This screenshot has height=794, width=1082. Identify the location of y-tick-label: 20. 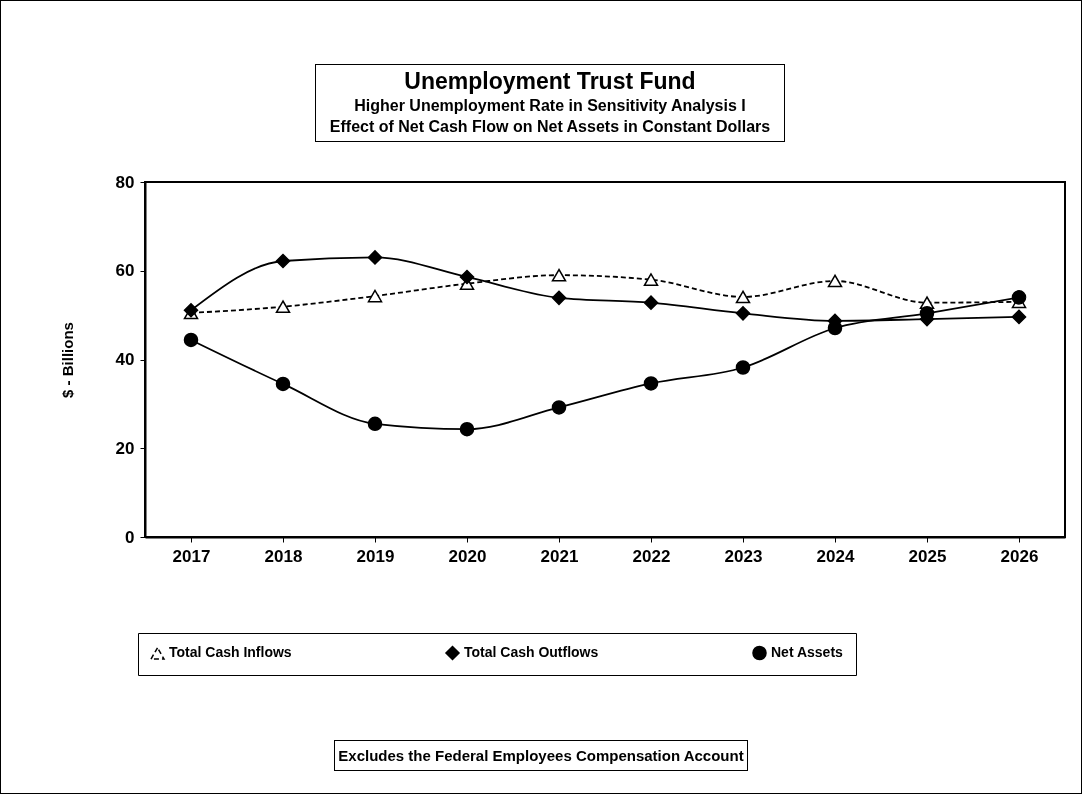
(125, 448).